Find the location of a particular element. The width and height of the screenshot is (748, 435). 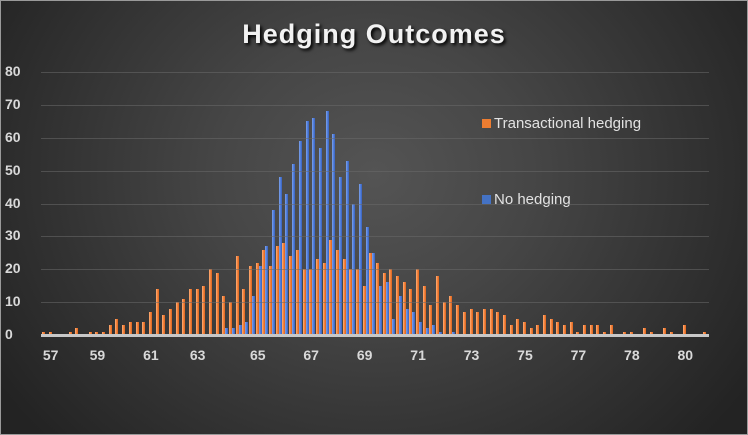

chart-title: Hedging Outcomes is located at coordinates (374, 34).